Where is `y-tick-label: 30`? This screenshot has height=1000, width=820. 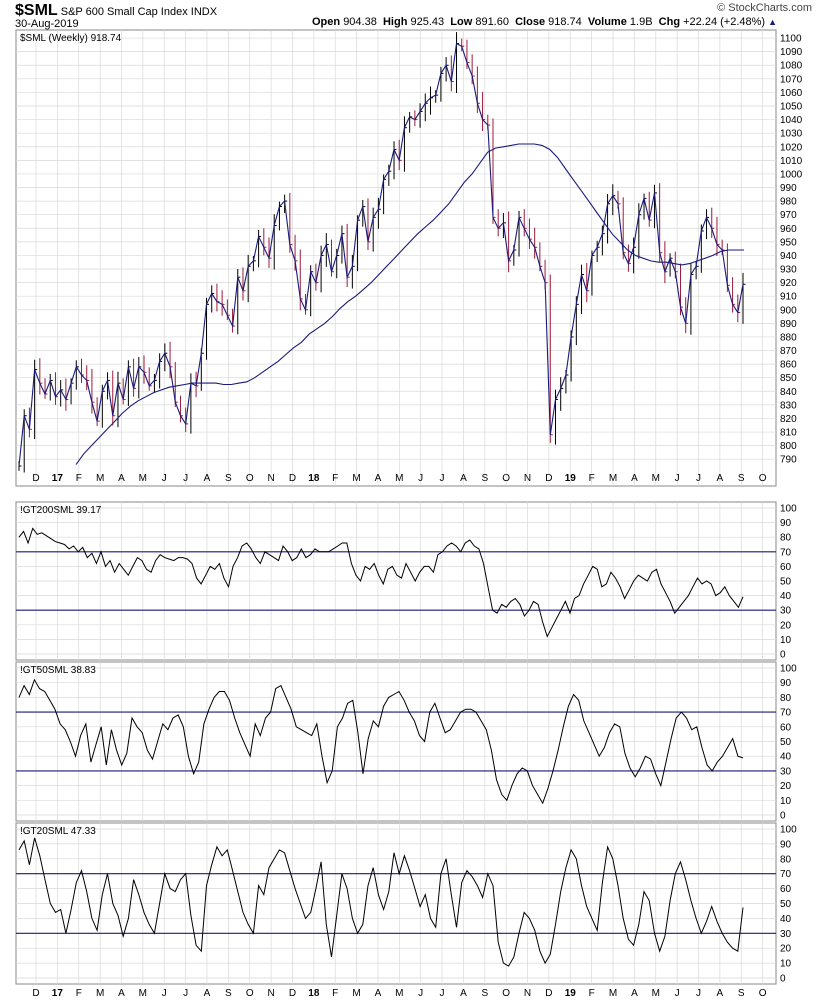 y-tick-label: 30 is located at coordinates (786, 771).